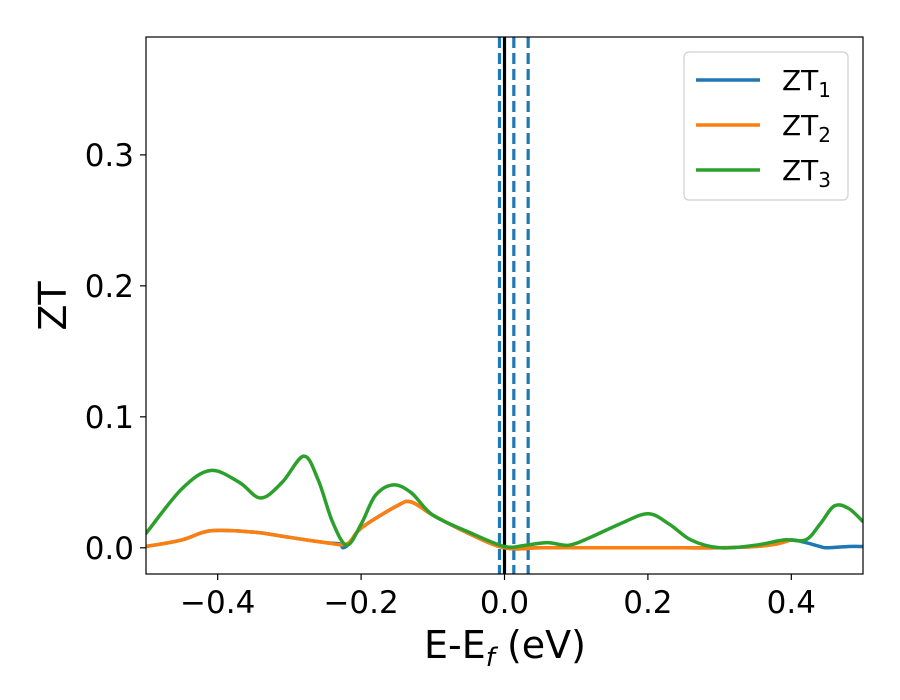  I want to click on x-tick-label: 0.4, so click(791, 603).